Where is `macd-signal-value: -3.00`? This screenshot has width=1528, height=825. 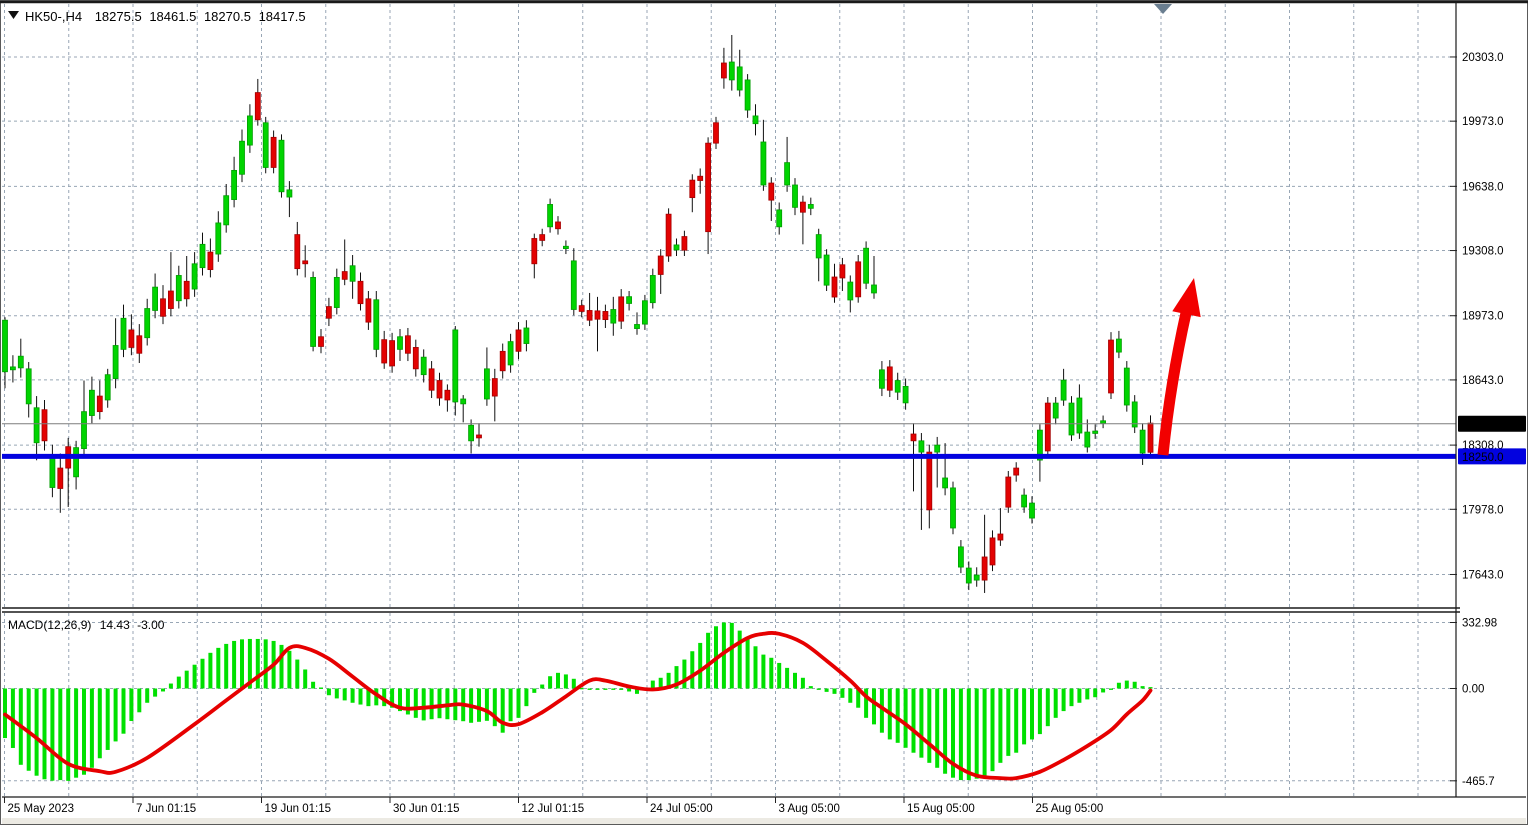
macd-signal-value: -3.00 is located at coordinates (151, 625).